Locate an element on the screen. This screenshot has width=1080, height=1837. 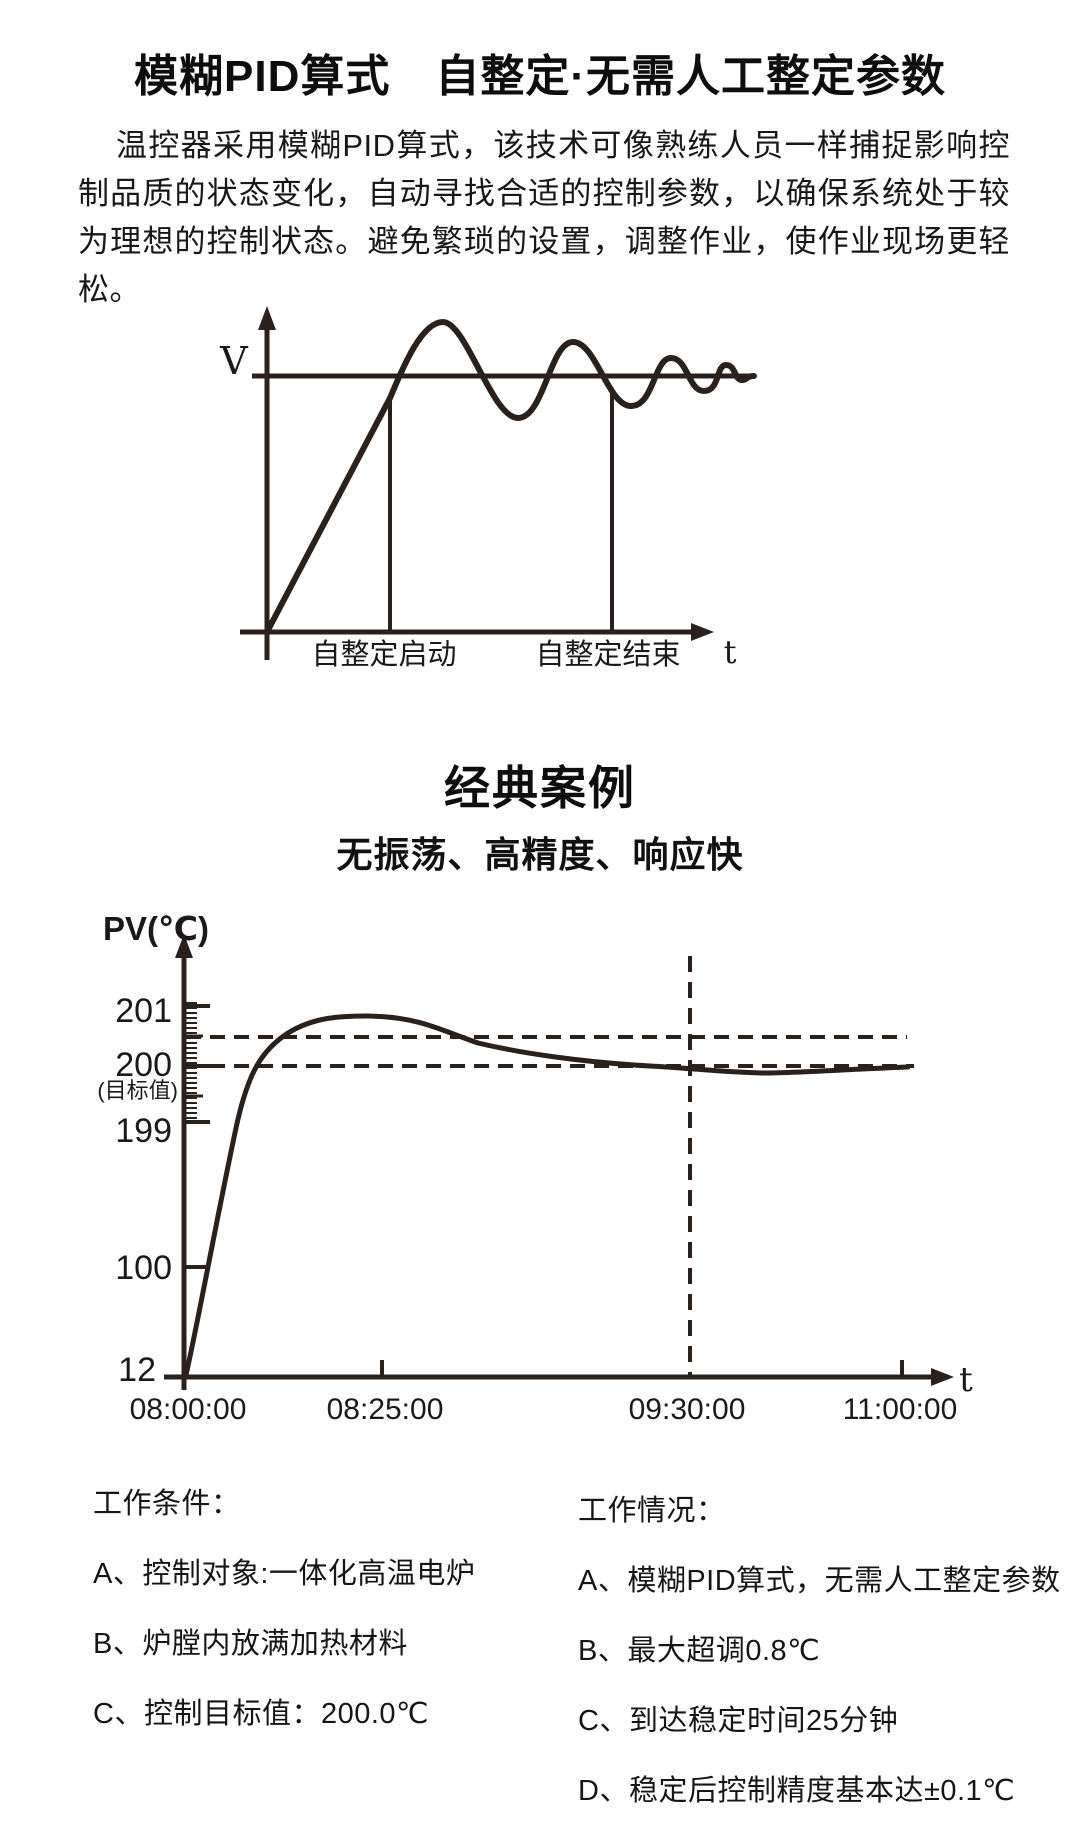
condition-item-c: C、控制目标值：200.0℃ is located at coordinates (261, 1714).